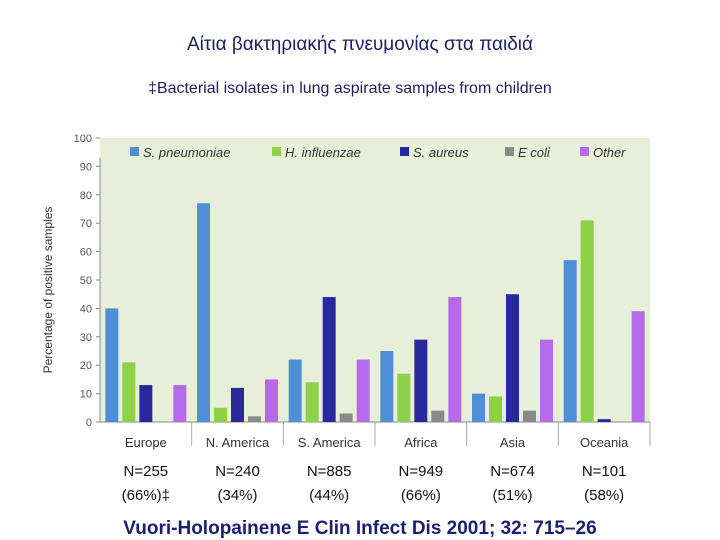  Describe the element at coordinates (86, 224) in the screenshot. I see `y-tick-label: 70` at that location.